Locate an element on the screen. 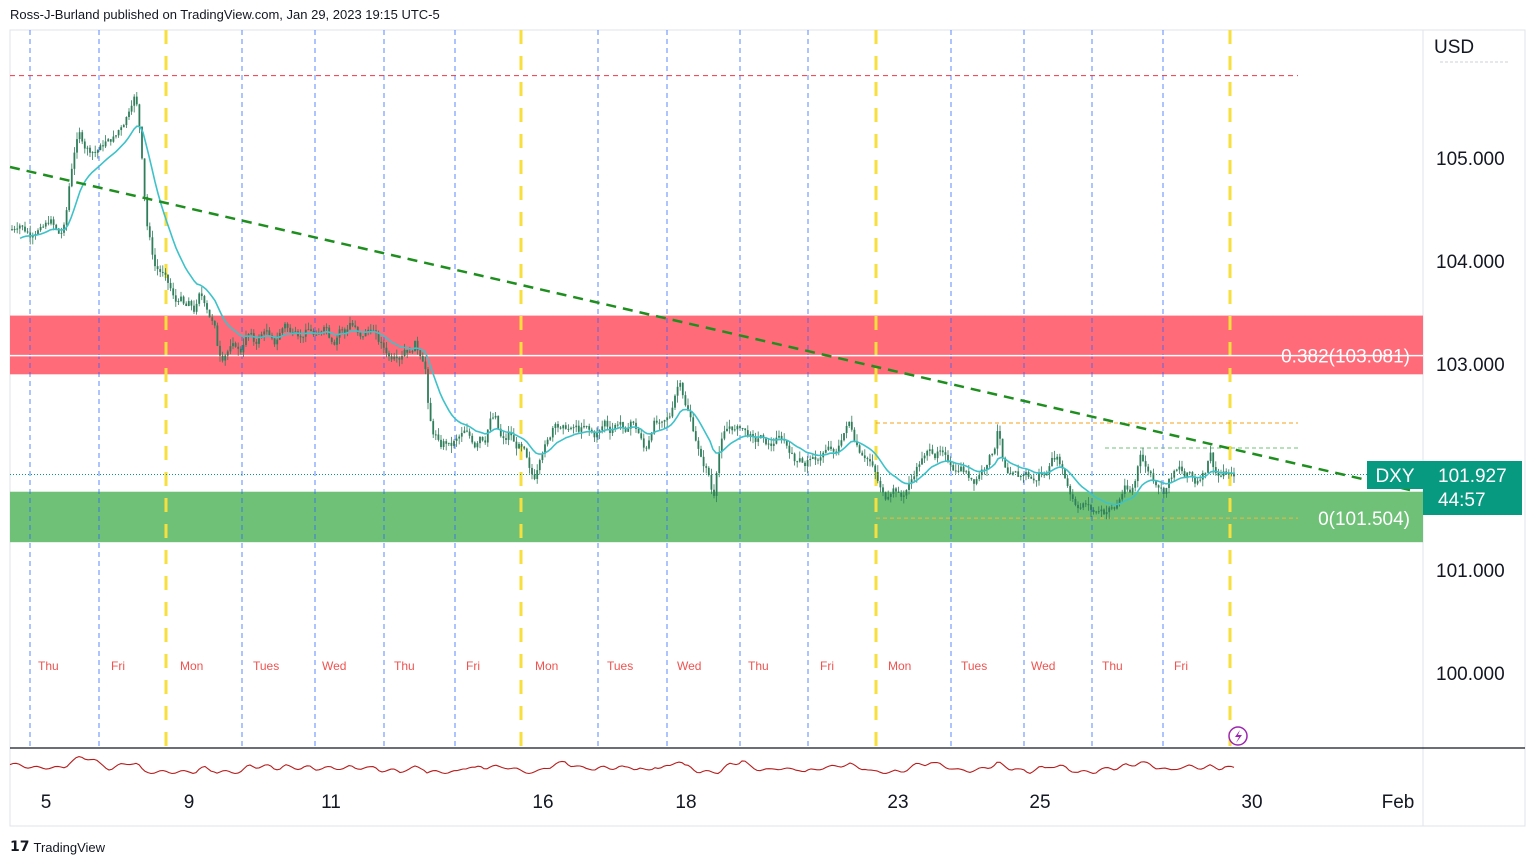 The width and height of the screenshot is (1536, 864). last-price-tag: DXY 101.927 44:57 is located at coordinates (1444, 488).